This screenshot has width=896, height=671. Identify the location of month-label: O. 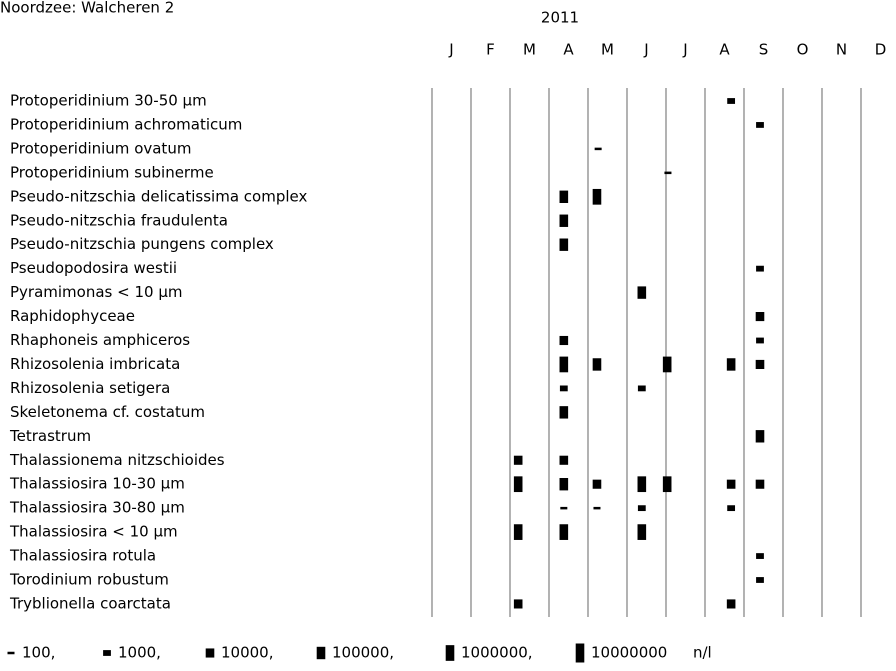
(803, 50).